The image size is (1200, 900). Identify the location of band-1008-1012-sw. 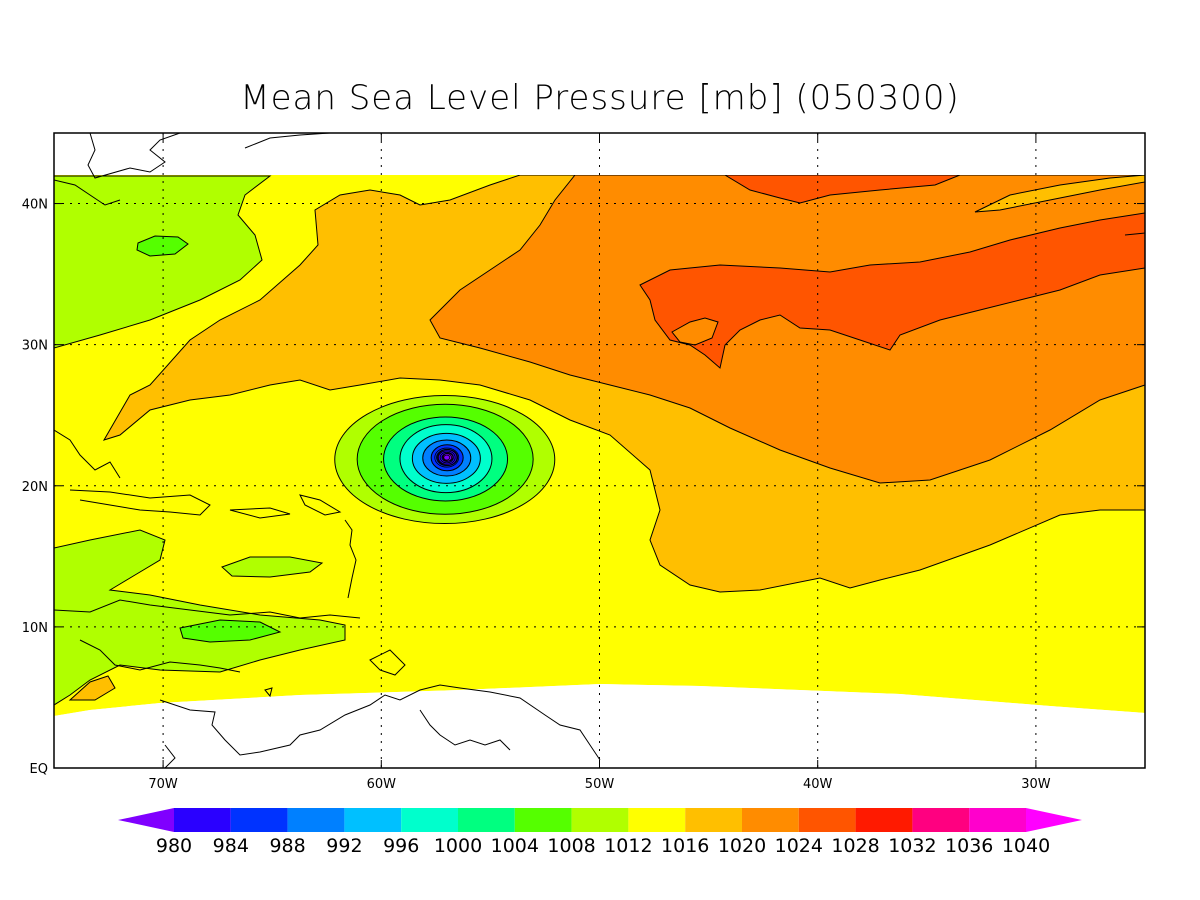
(200, 617).